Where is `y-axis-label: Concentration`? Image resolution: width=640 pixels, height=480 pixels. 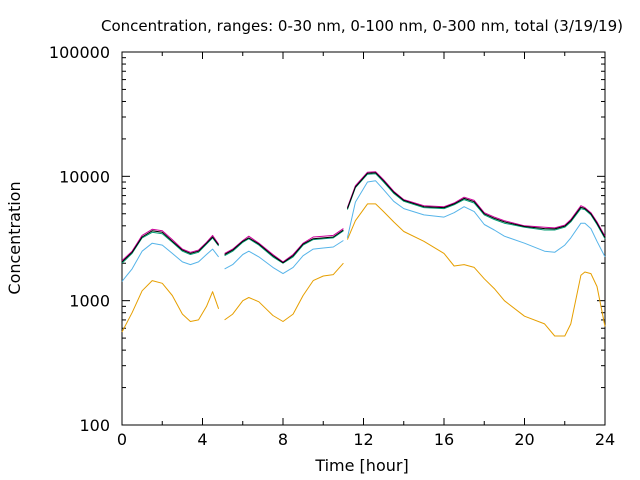
y-axis-label: Concentration is located at coordinates (14, 237).